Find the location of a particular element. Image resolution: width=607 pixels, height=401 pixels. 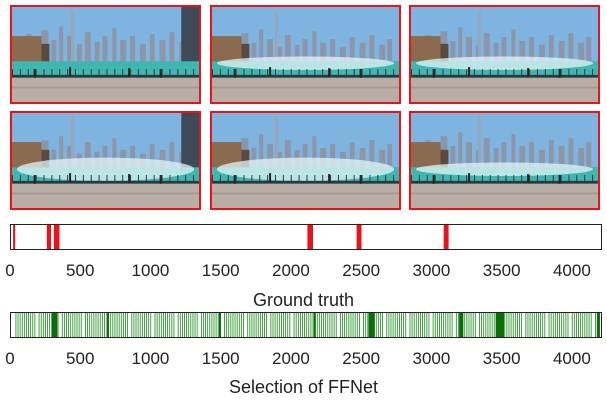

ground-truth-bar is located at coordinates (306, 237).